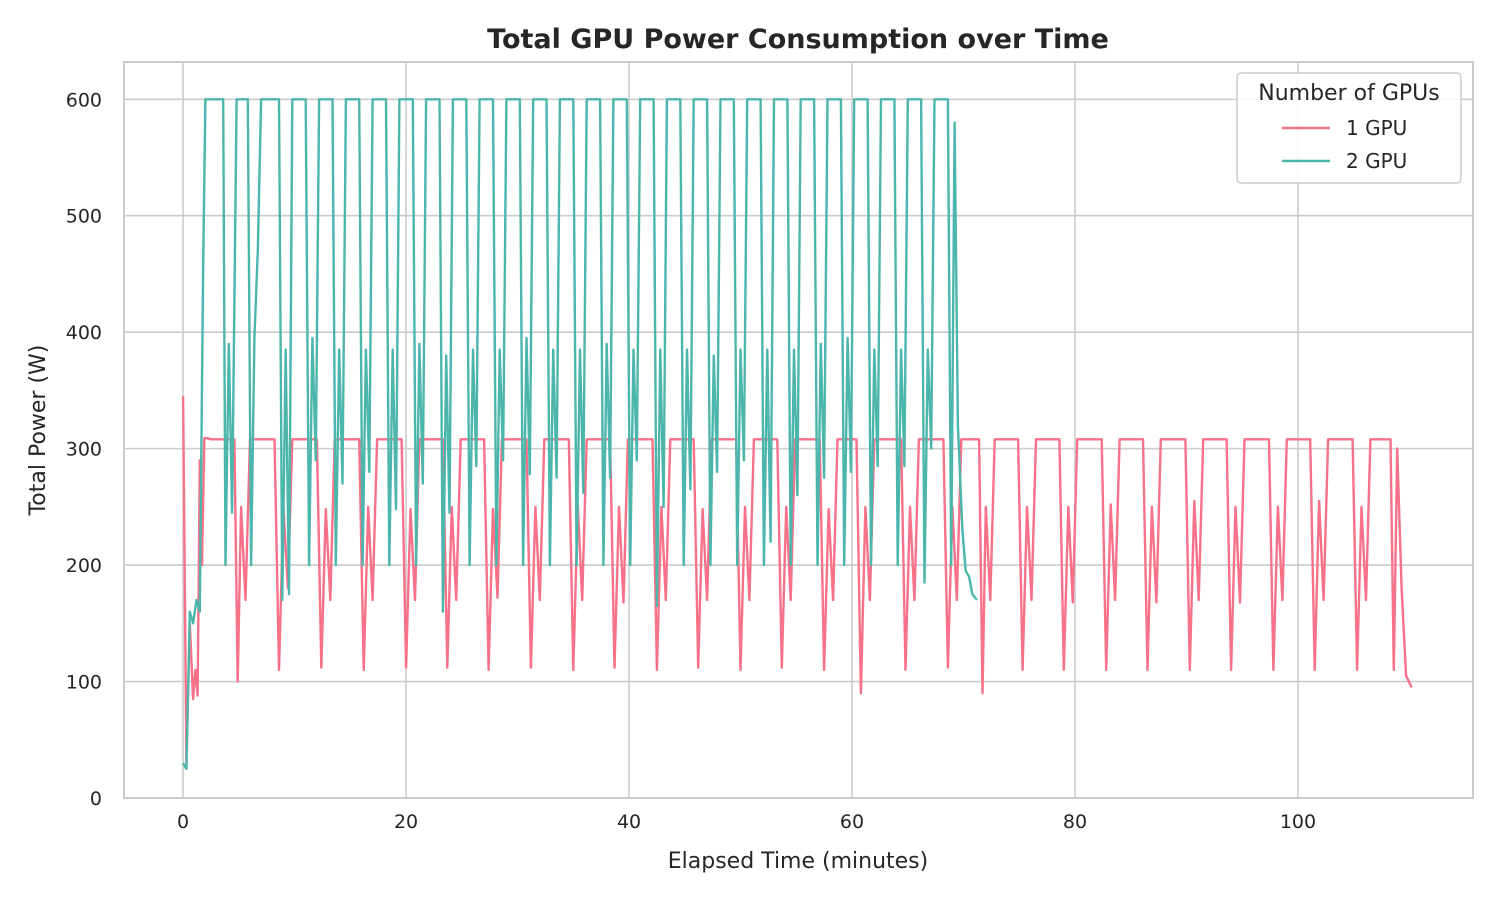  I want to click on legend-box, so click(1349, 128).